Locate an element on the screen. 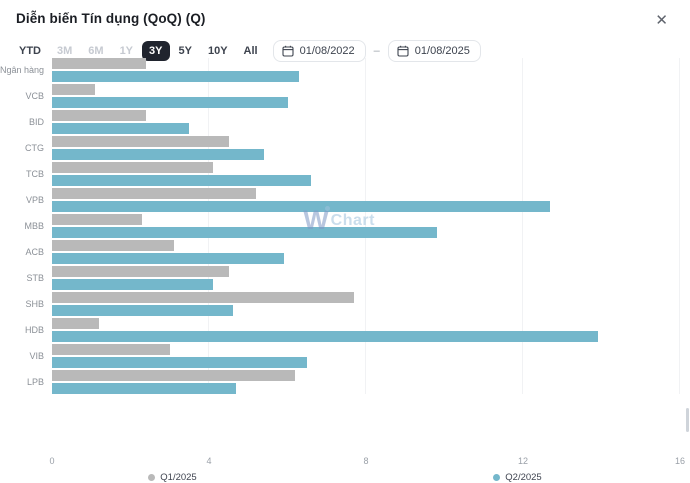 The image size is (690, 483). category-label: VIB is located at coordinates (36, 356).